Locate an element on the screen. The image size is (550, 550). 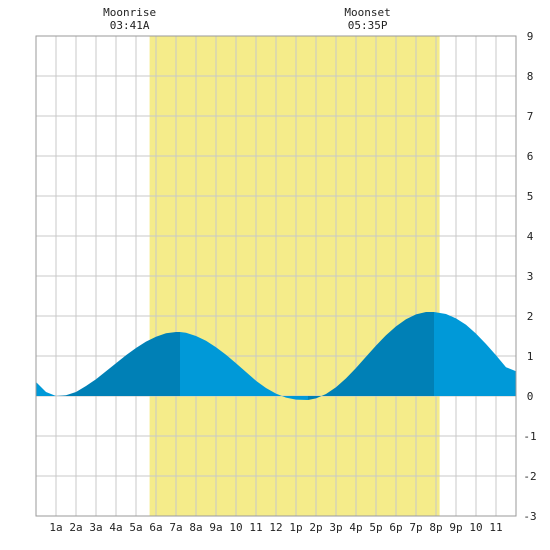
y-tick-label: 6 is located at coordinates (530, 156).